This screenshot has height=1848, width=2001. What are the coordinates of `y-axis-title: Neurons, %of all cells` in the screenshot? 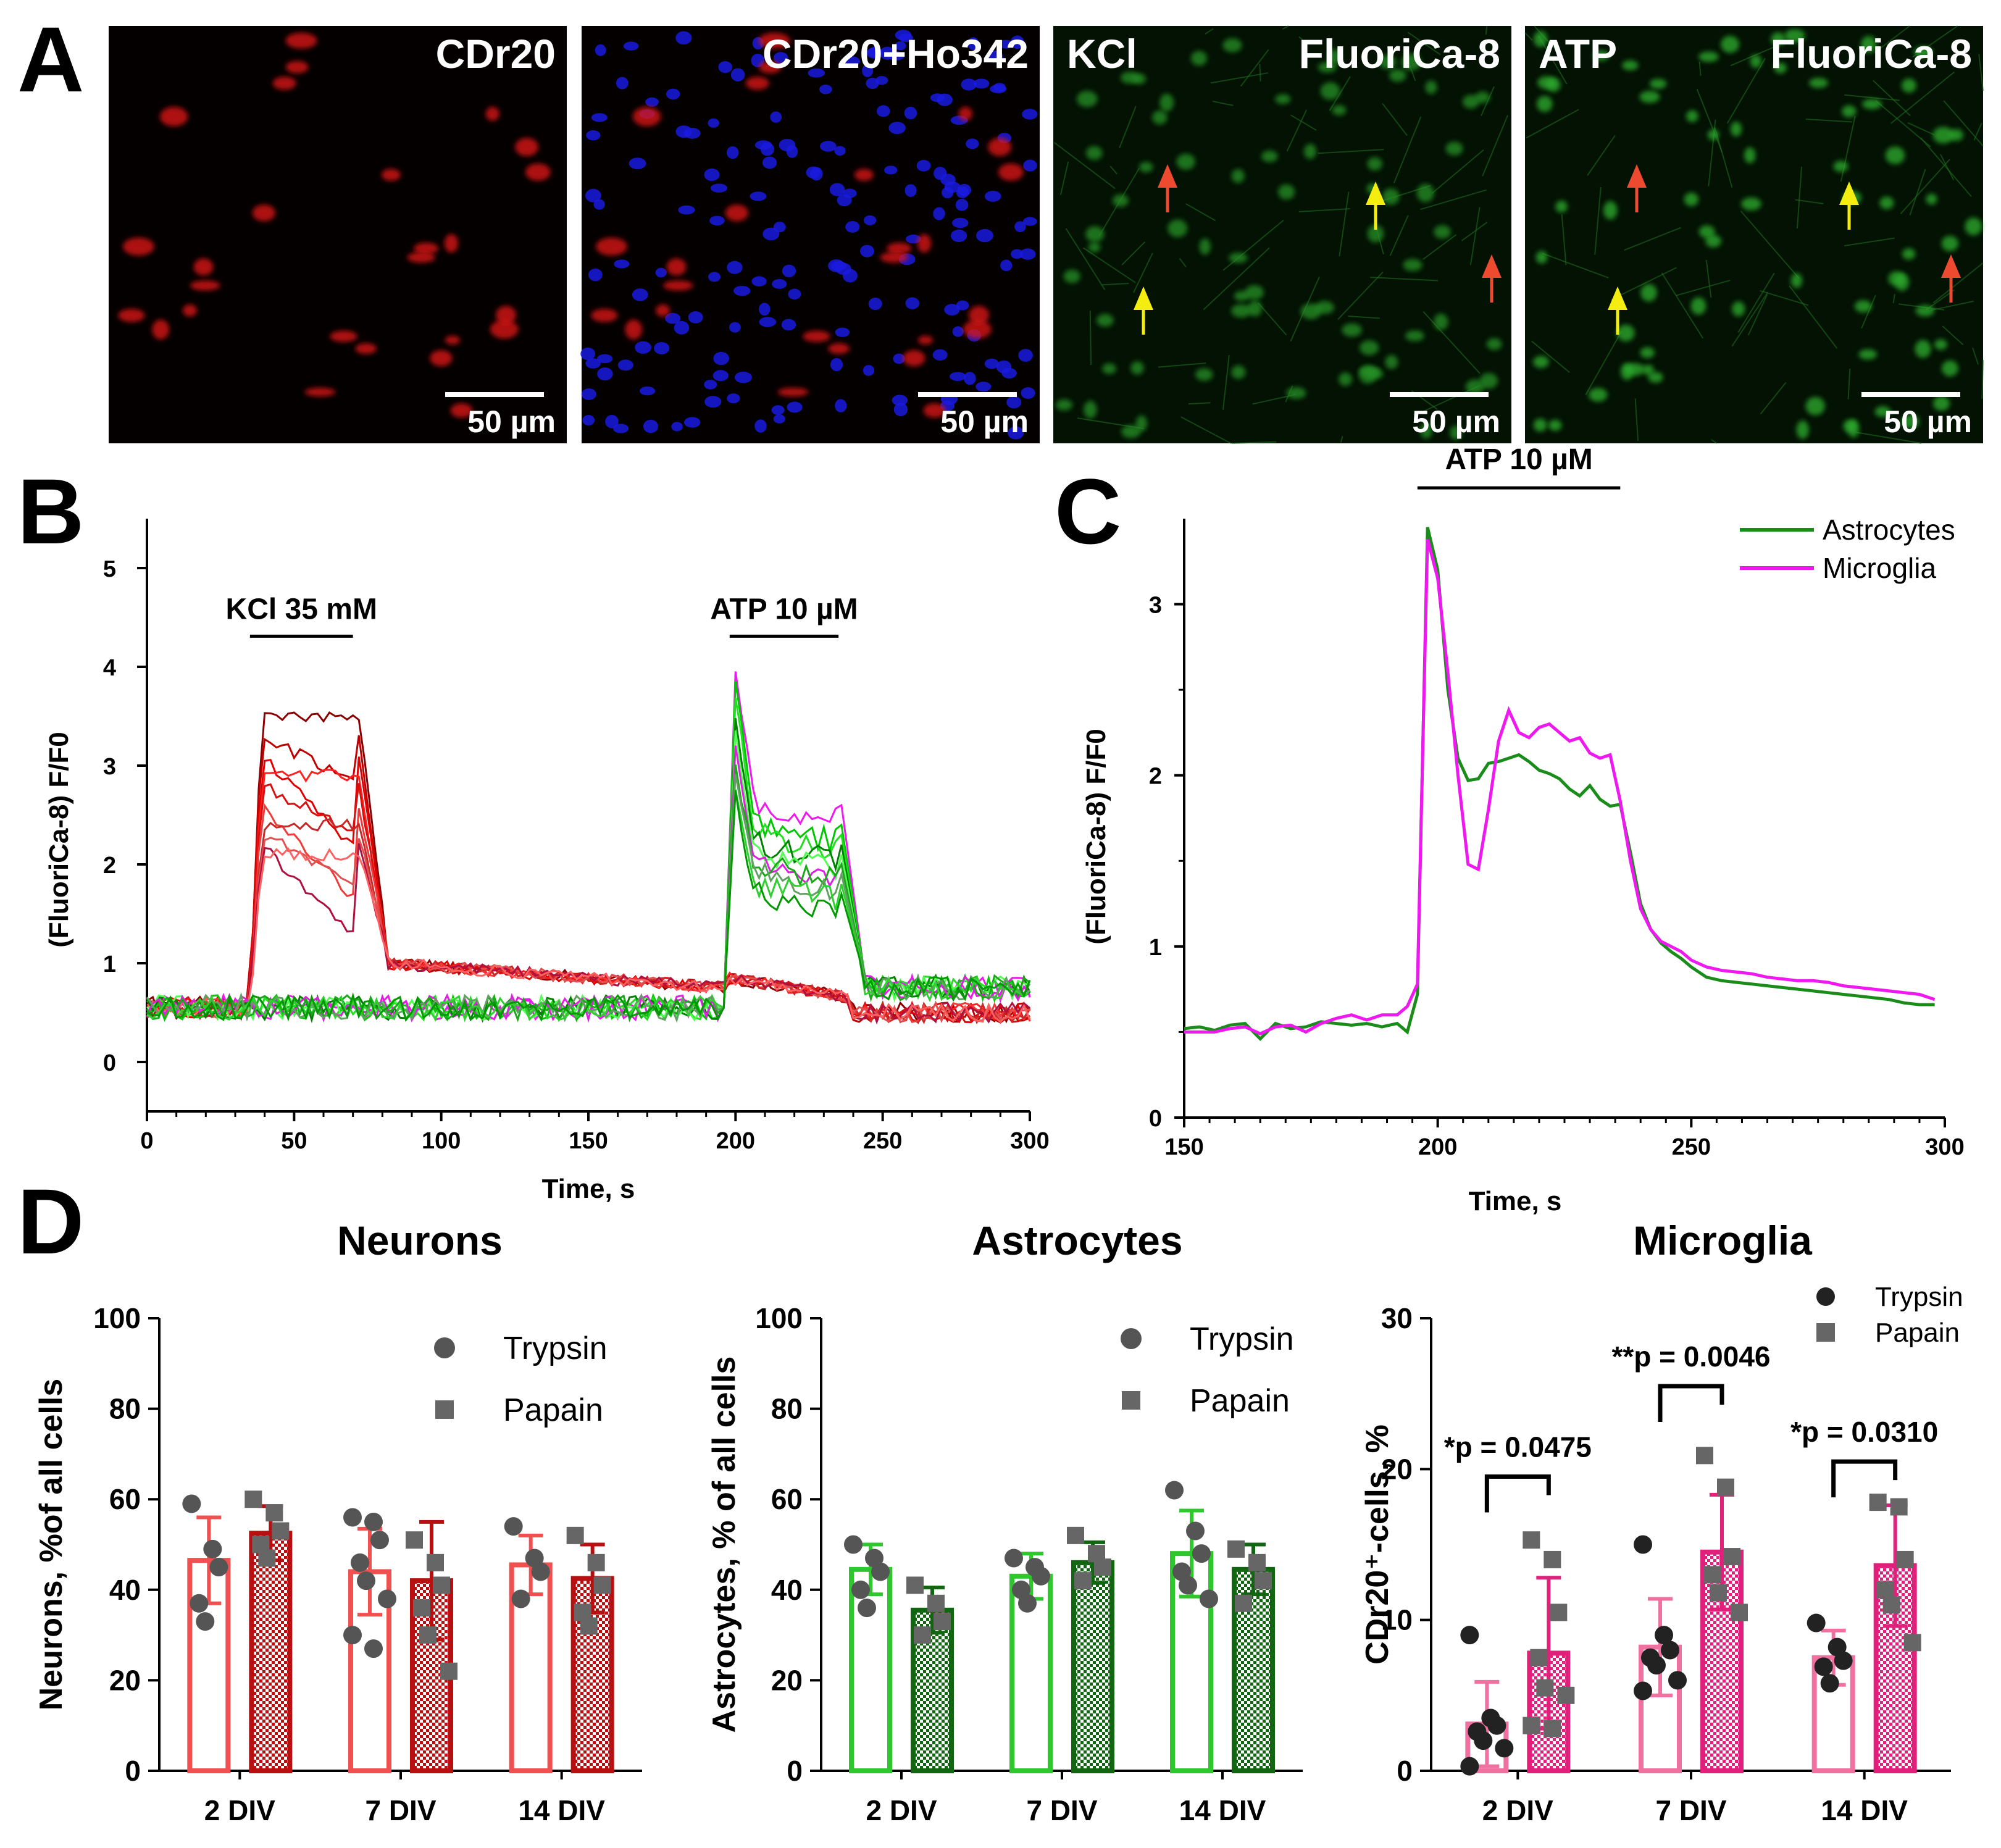 It's located at (51, 1545).